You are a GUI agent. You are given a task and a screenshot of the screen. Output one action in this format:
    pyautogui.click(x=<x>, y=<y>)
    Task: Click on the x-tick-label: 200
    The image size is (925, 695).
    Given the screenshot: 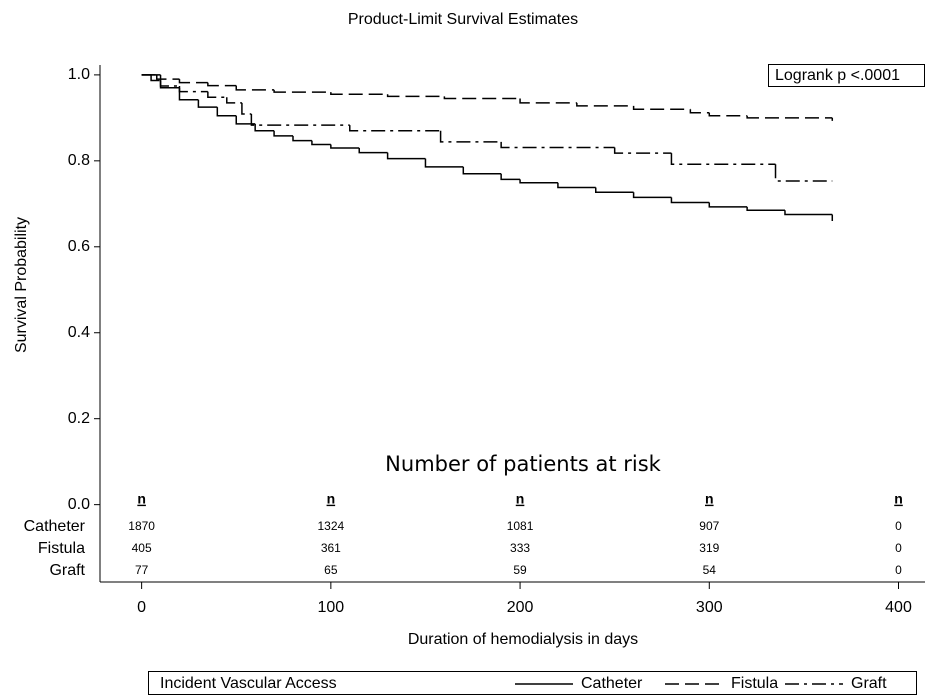 What is the action you would take?
    pyautogui.click(x=520, y=607)
    